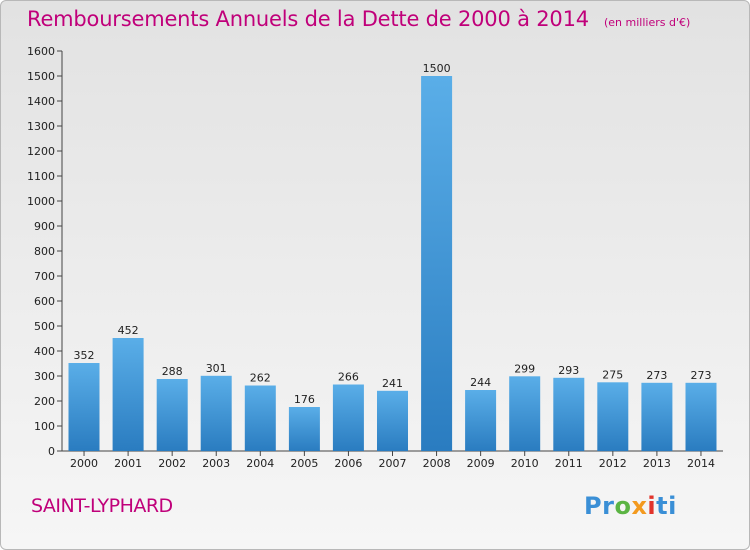  Describe the element at coordinates (172, 371) in the screenshot. I see `value-label-2002: 288` at that location.